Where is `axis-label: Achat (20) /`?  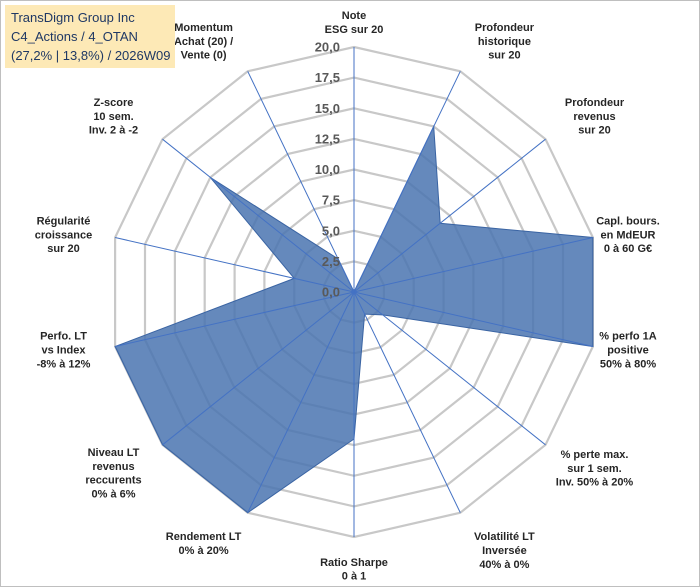
axis-label: Achat (20) / is located at coordinates (203, 42).